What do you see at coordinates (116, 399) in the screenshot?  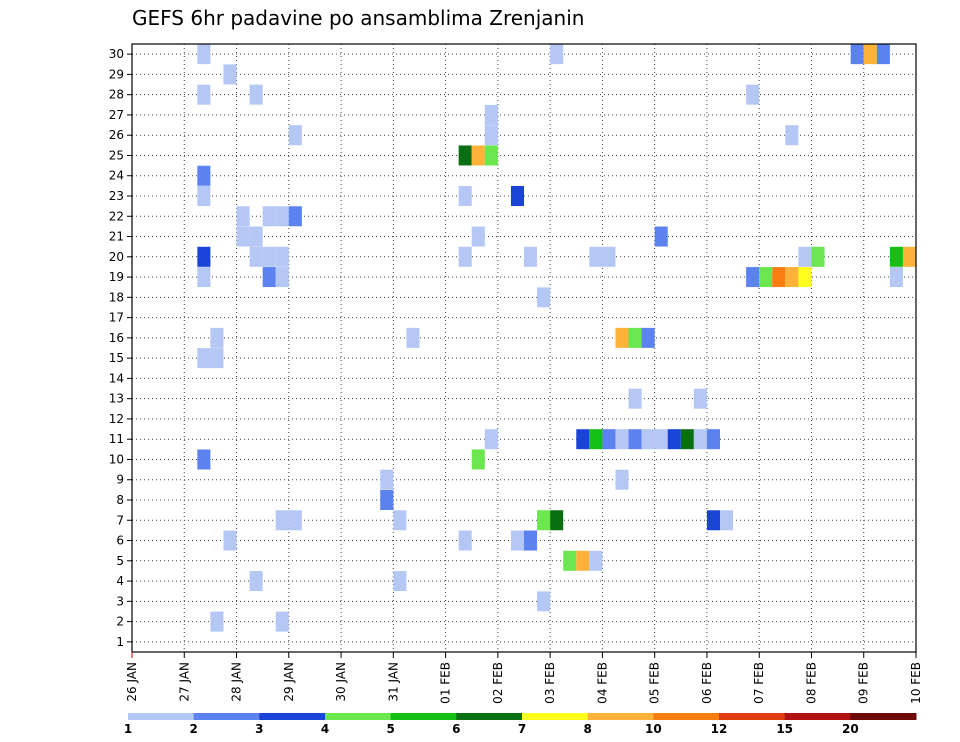 I see `y-tick-label: 13` at bounding box center [116, 399].